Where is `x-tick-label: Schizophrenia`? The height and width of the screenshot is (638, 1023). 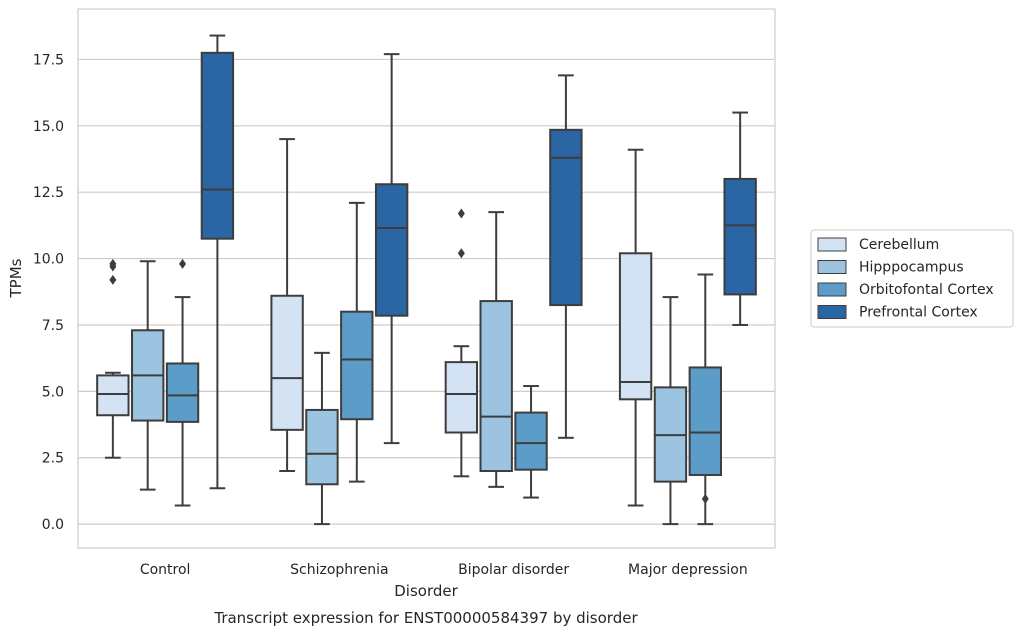
x-tick-label: Schizophrenia is located at coordinates (339, 570).